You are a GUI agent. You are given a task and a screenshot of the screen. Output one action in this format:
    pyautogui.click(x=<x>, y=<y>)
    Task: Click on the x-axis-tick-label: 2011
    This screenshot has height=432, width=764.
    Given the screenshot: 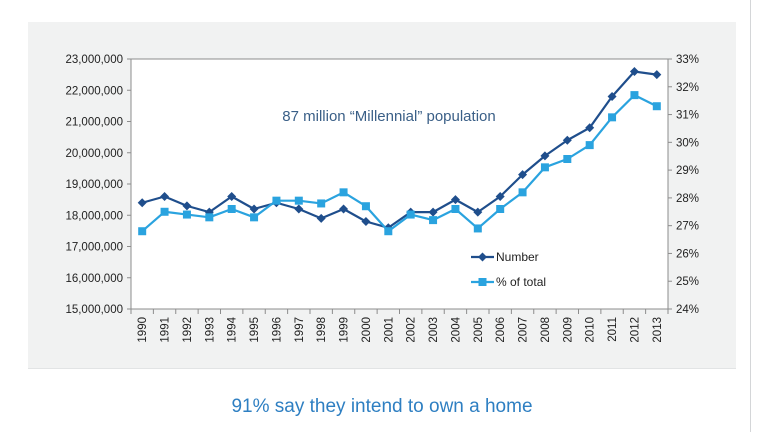 What is the action you would take?
    pyautogui.click(x=613, y=329)
    